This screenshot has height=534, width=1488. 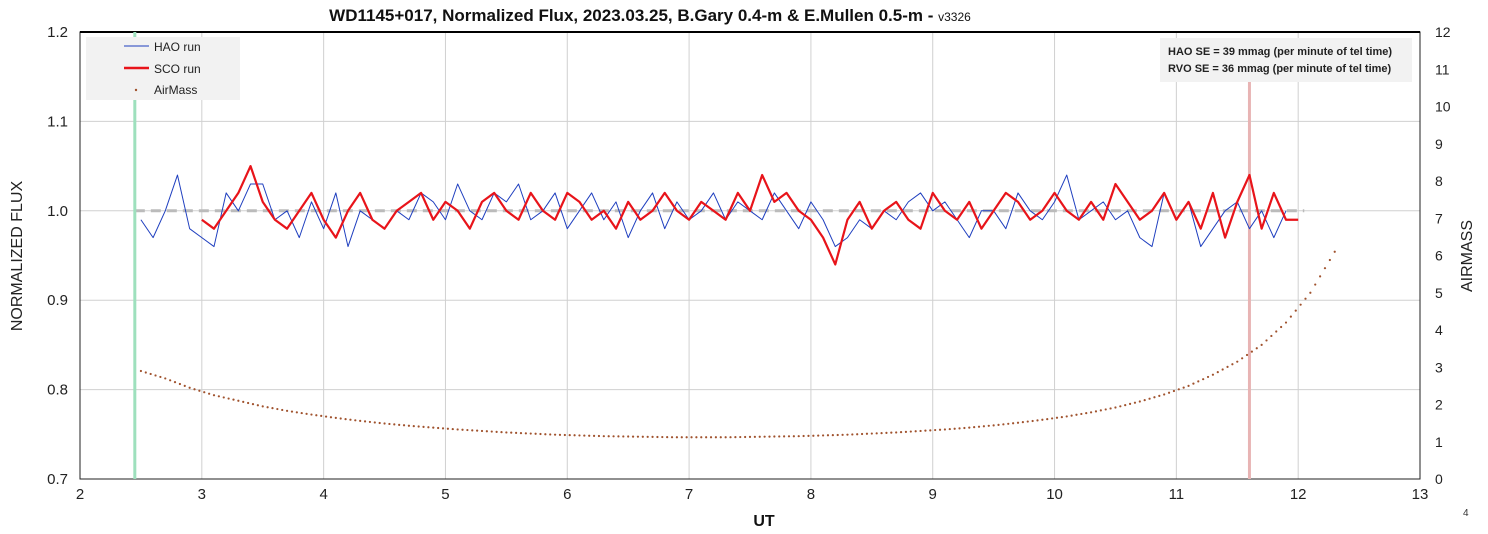 I want to click on y2-tick-label: 7, so click(x=1439, y=218).